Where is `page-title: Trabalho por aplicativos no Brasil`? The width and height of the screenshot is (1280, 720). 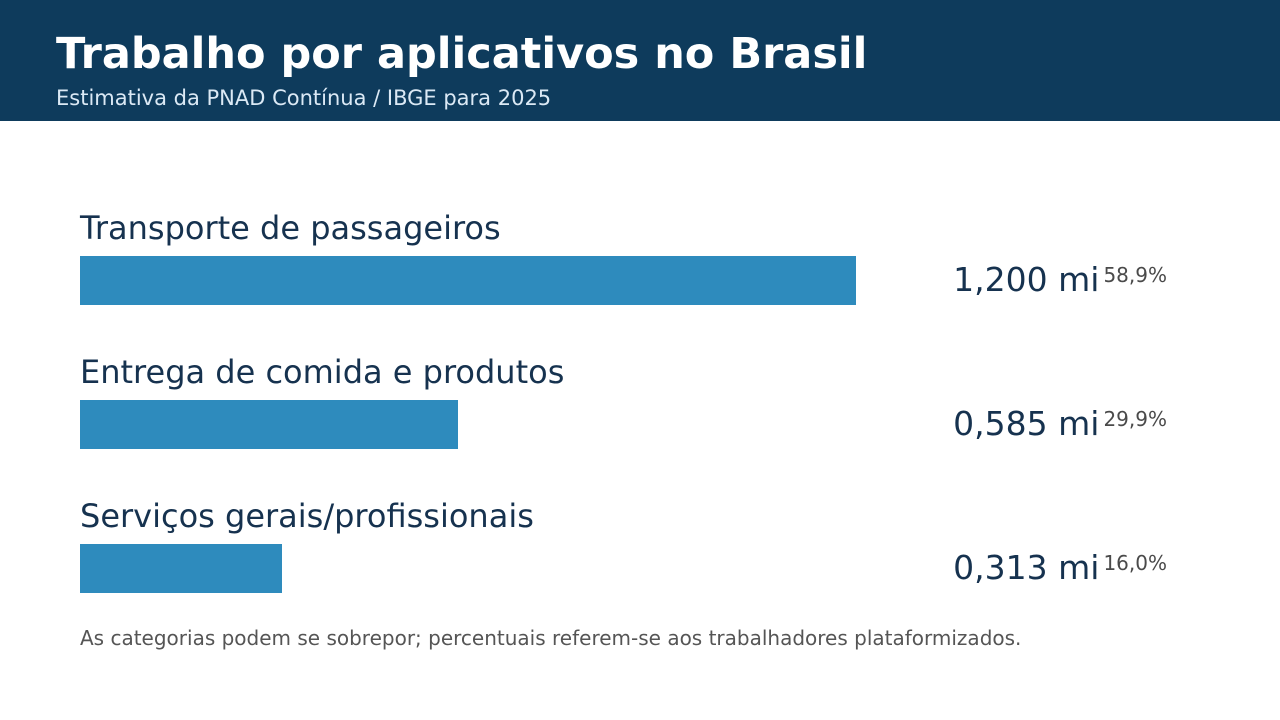 page-title: Trabalho por aplicativos no Brasil is located at coordinates (462, 54).